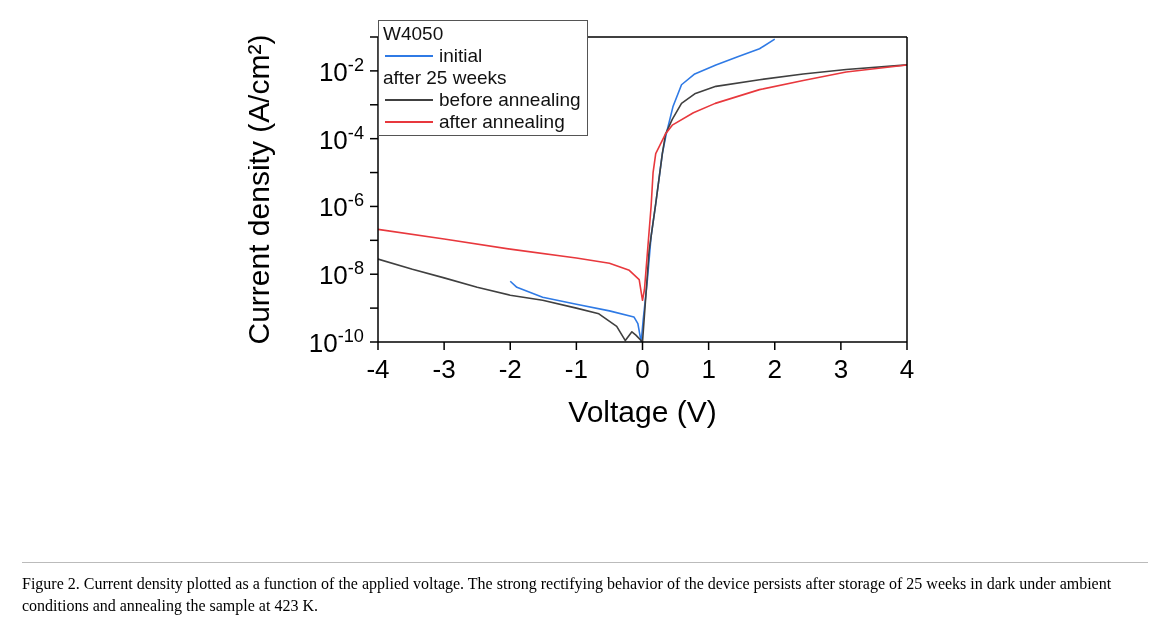  I want to click on legend-label: before annealing, so click(510, 100).